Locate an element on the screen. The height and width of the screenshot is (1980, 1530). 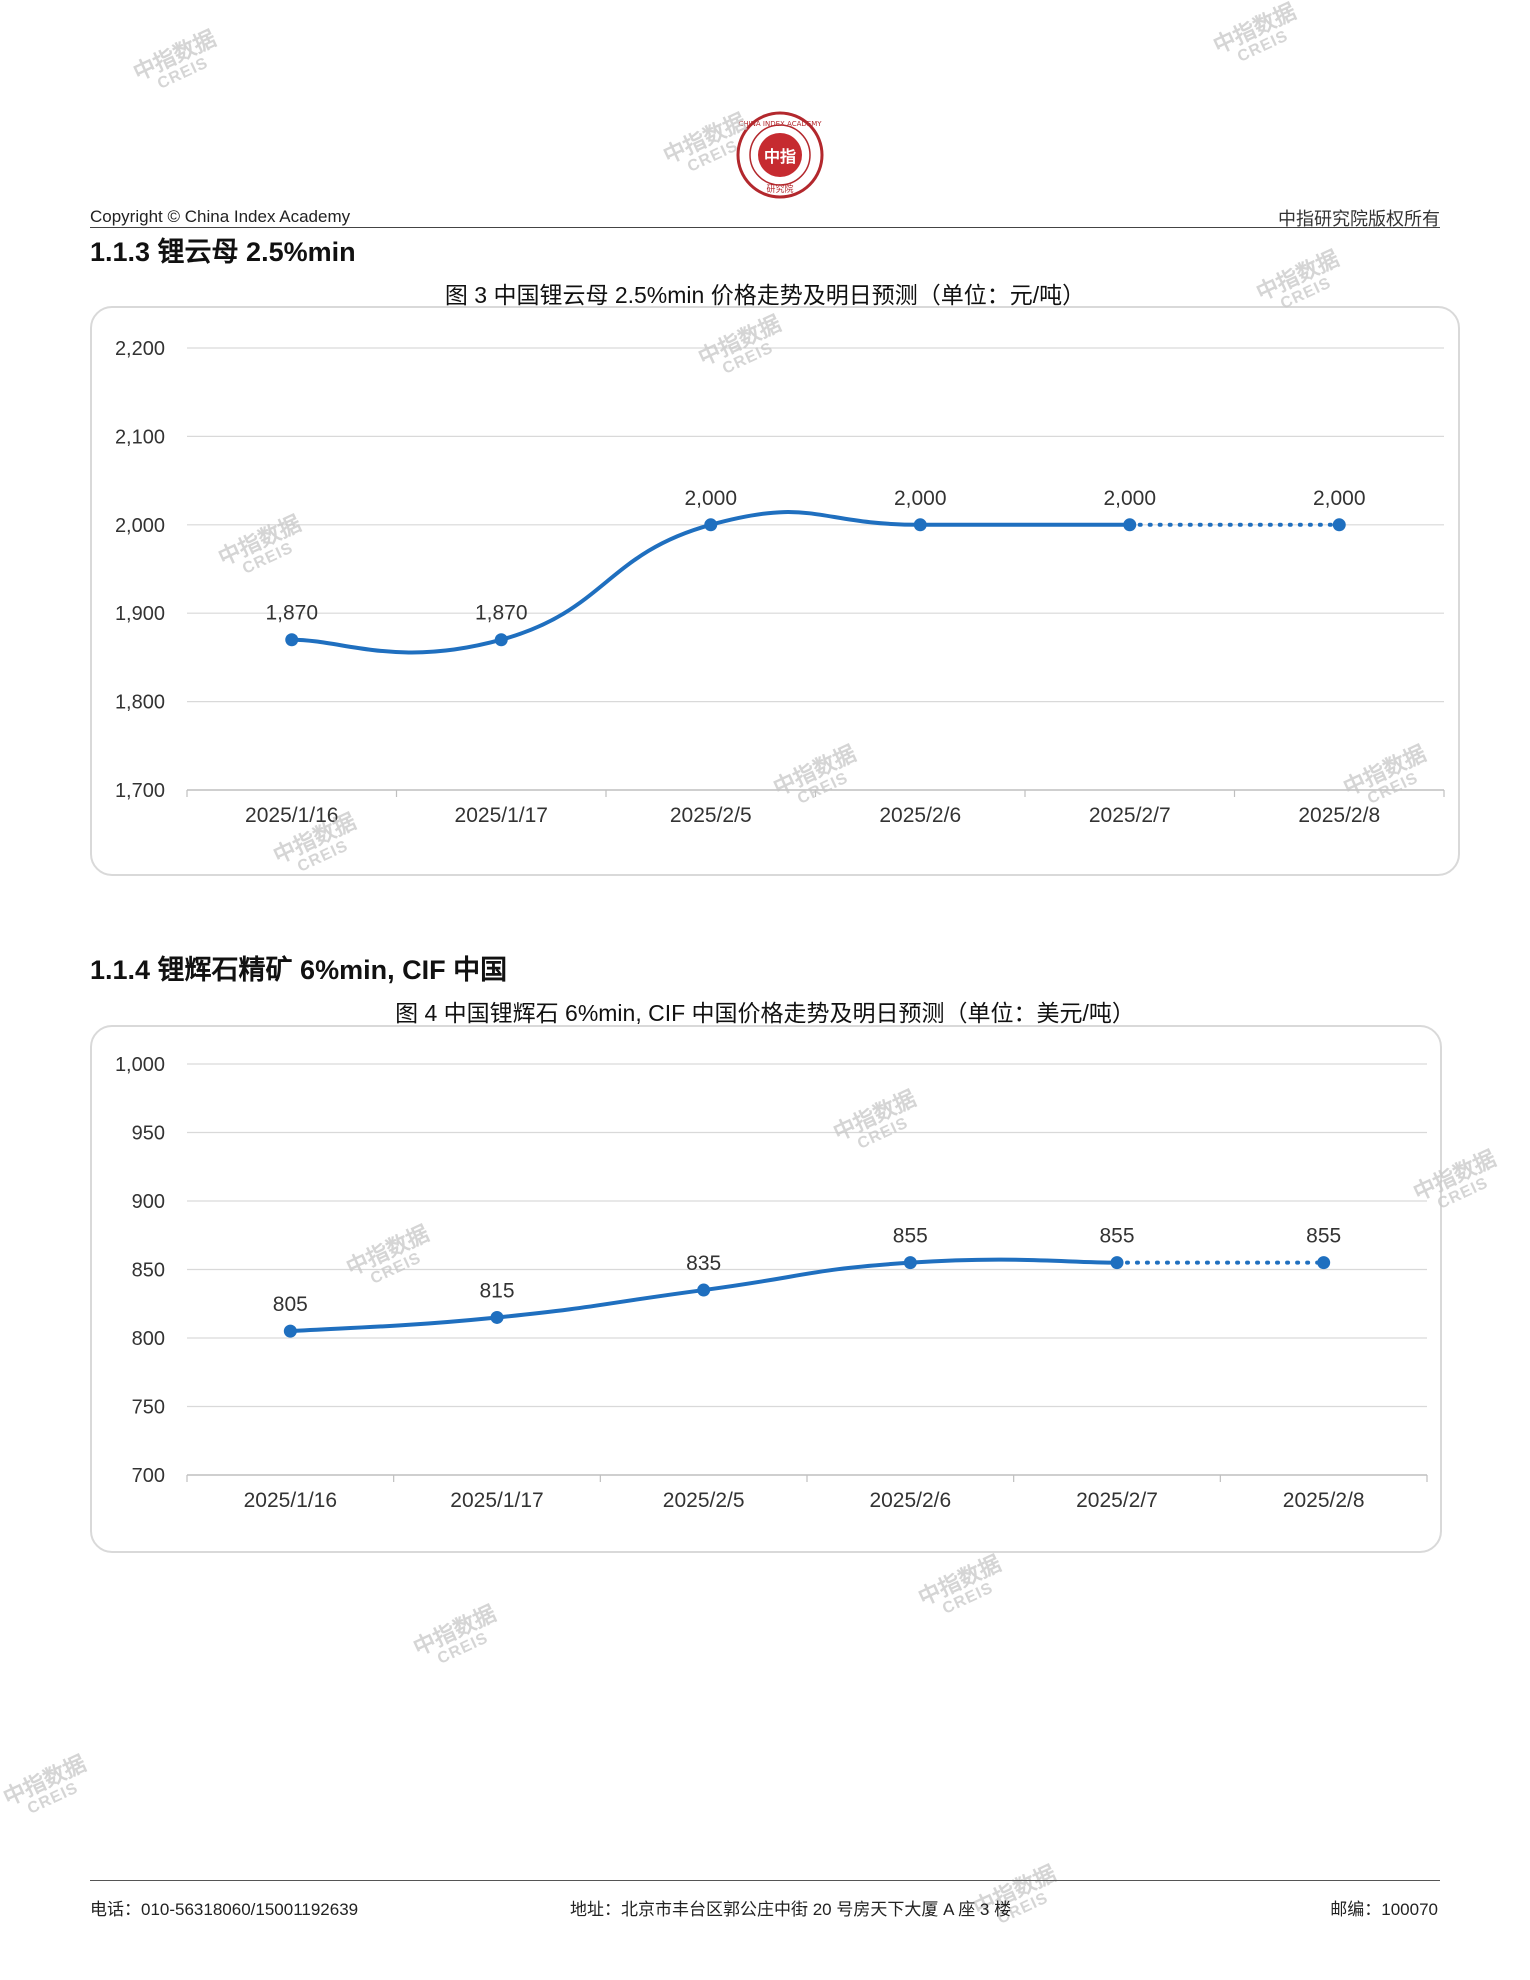
y-tick-label: 2,100 is located at coordinates (140, 437).